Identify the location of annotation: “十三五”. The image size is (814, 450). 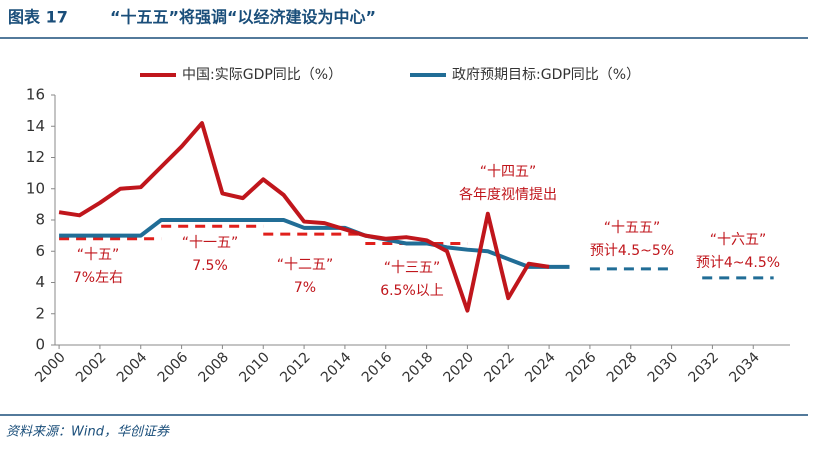
(412, 268).